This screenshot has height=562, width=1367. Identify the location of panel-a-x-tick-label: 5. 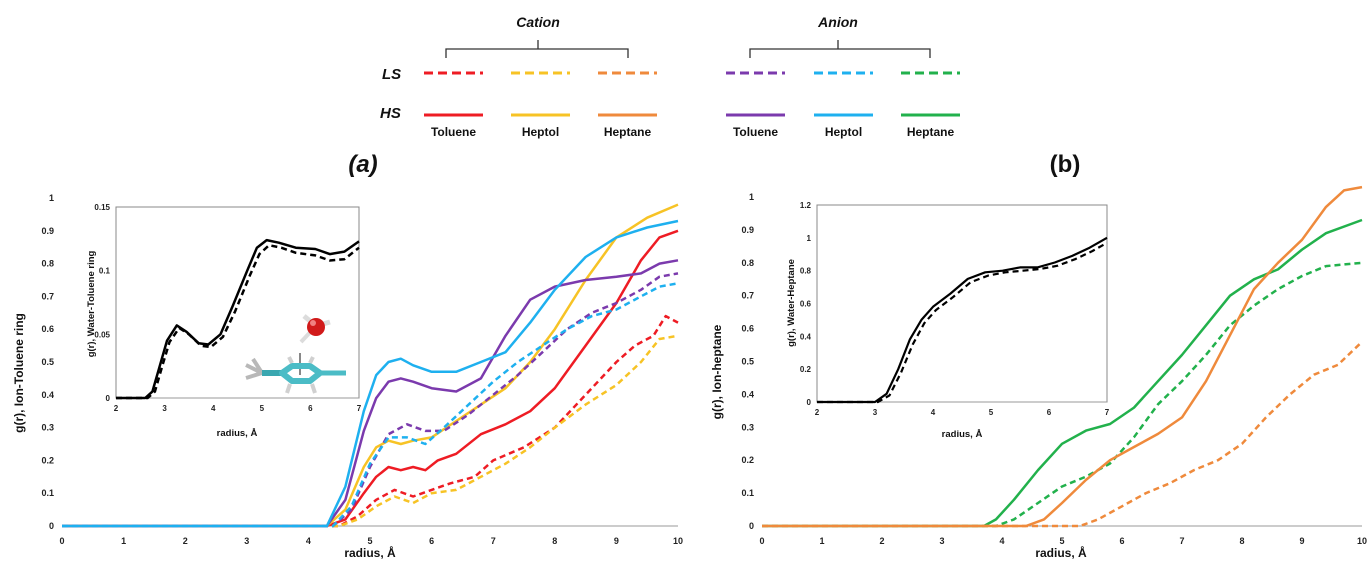
(369, 541).